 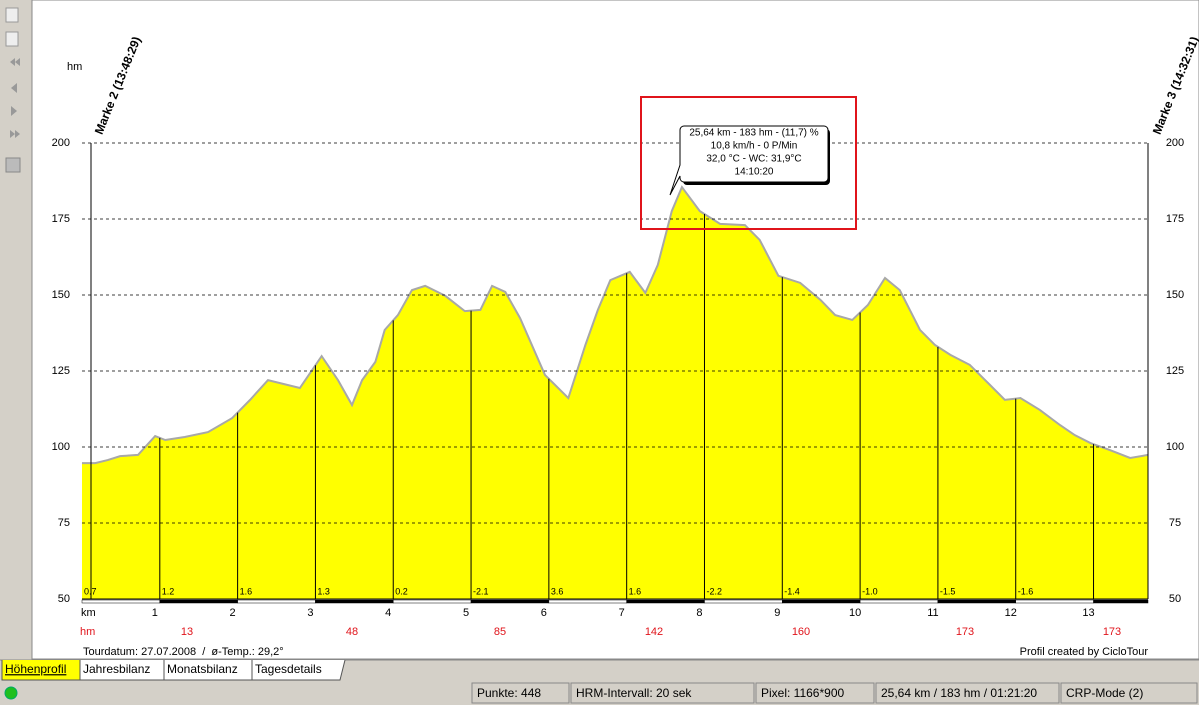 What do you see at coordinates (753, 133) in the screenshot?
I see `tooltip-line: 25,64 km - 183 hm - (11,7) %` at bounding box center [753, 133].